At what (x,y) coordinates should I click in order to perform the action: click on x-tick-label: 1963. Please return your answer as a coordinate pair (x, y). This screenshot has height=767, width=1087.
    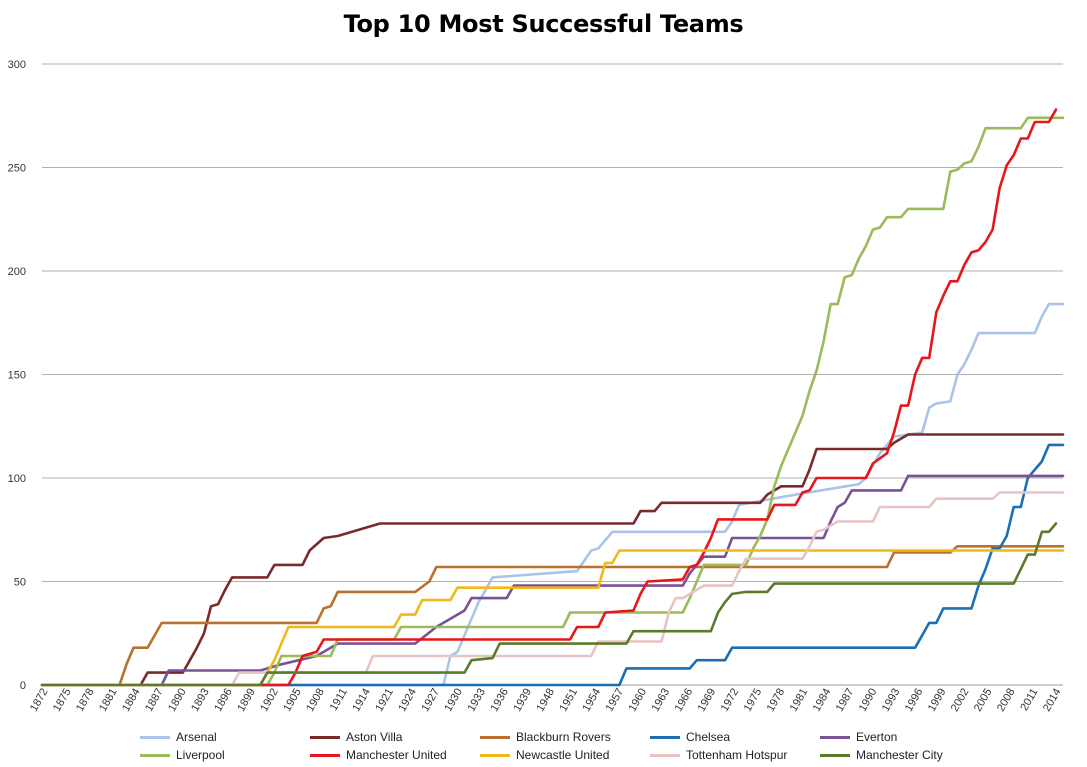
    Looking at the image, I should click on (661, 700).